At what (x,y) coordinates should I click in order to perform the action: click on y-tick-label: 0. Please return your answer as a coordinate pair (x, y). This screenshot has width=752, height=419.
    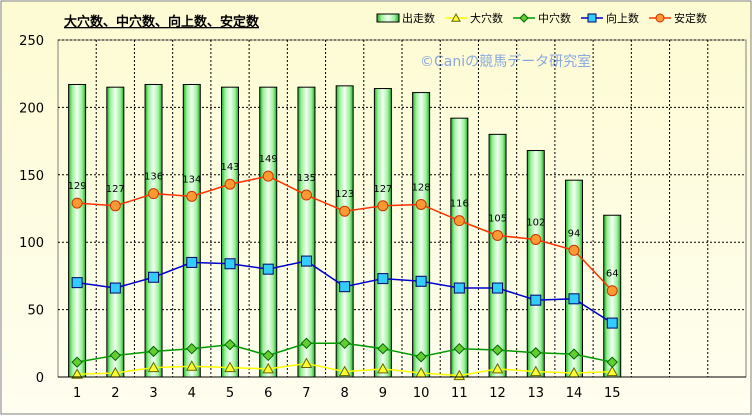
    Looking at the image, I should click on (40, 378).